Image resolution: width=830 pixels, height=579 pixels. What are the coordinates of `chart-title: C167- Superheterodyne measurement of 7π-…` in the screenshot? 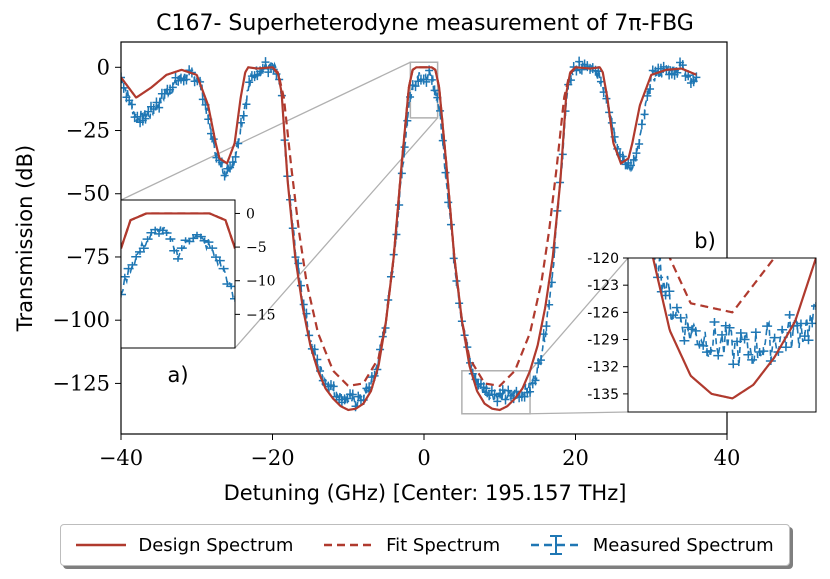 It's located at (425, 23).